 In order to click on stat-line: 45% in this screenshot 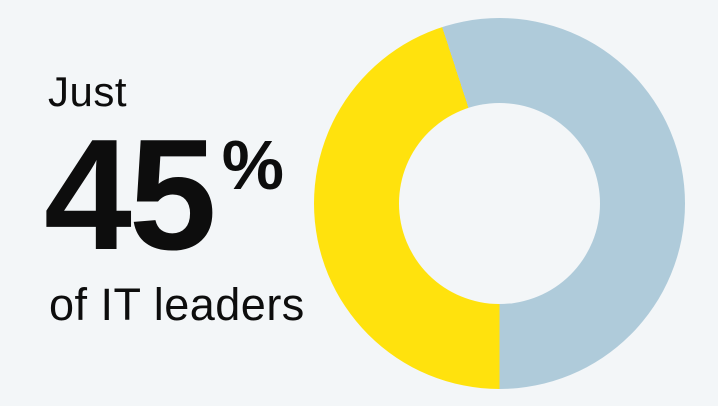, I will do `click(164, 195)`.